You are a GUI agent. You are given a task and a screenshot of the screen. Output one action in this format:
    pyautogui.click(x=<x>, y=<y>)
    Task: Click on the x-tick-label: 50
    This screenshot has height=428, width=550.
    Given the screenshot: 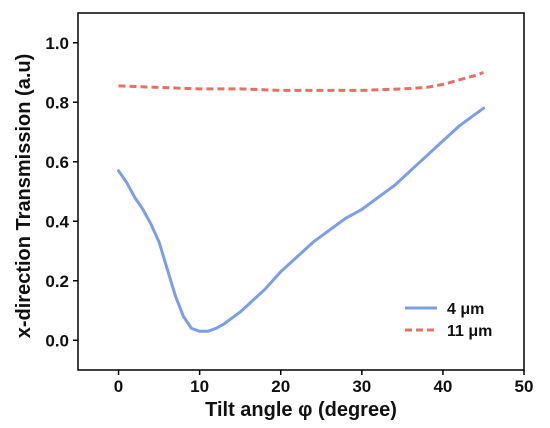 What is the action you would take?
    pyautogui.click(x=524, y=386)
    